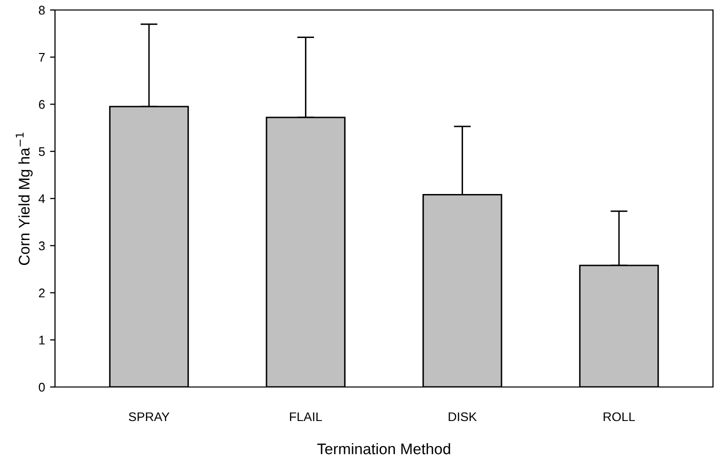  What do you see at coordinates (41, 104) in the screenshot?
I see `y-tick-label: 6` at bounding box center [41, 104].